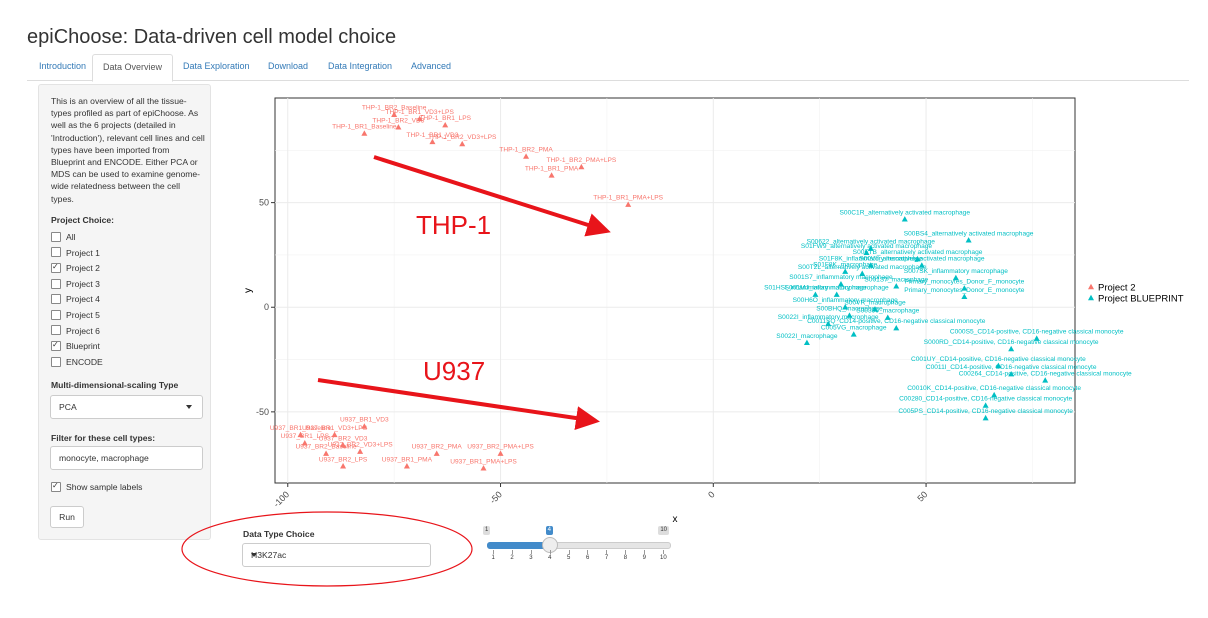  Describe the element at coordinates (854, 327) in the screenshot. I see `point-label: C005VG_macrophage` at that location.